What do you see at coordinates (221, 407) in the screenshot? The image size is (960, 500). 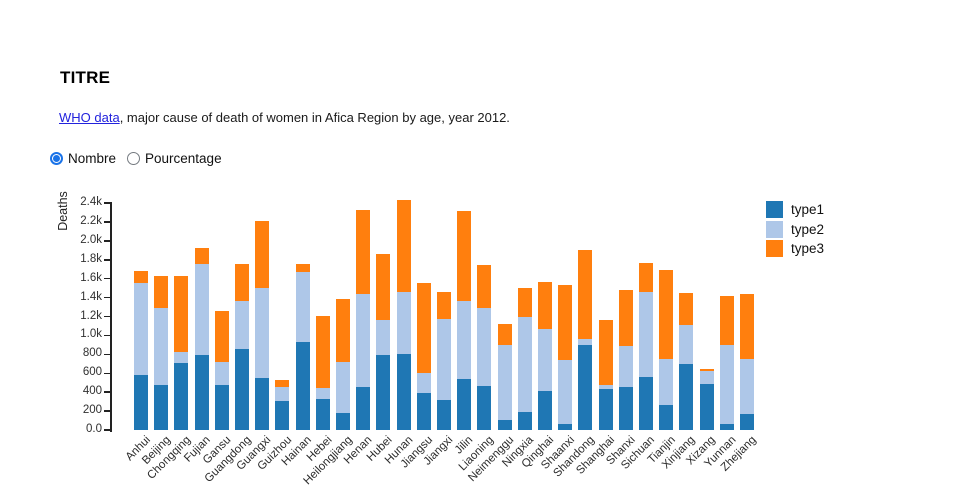 I see `bar-segment-type1-gansu` at bounding box center [221, 407].